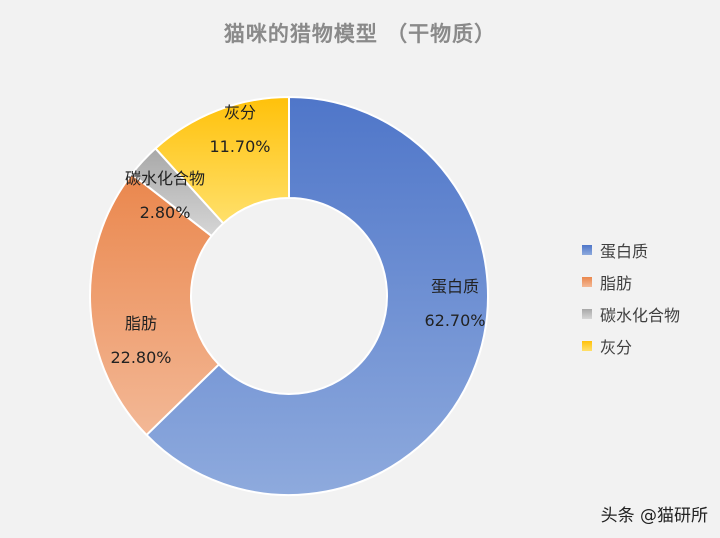 The width and height of the screenshot is (720, 538). I want to click on slice-value-label: 62.70%, so click(454, 320).